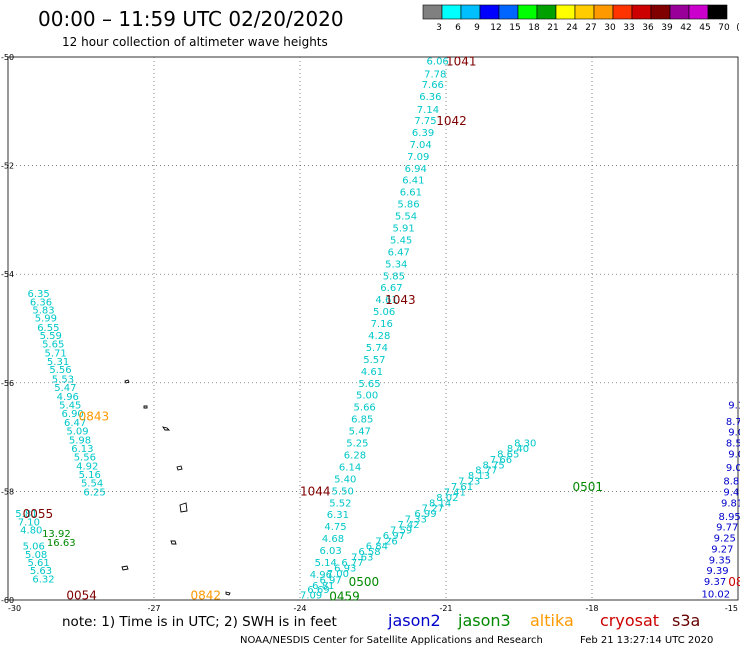 The image size is (740, 650). I want to click on swh-value-label: 6.31, so click(338, 515).